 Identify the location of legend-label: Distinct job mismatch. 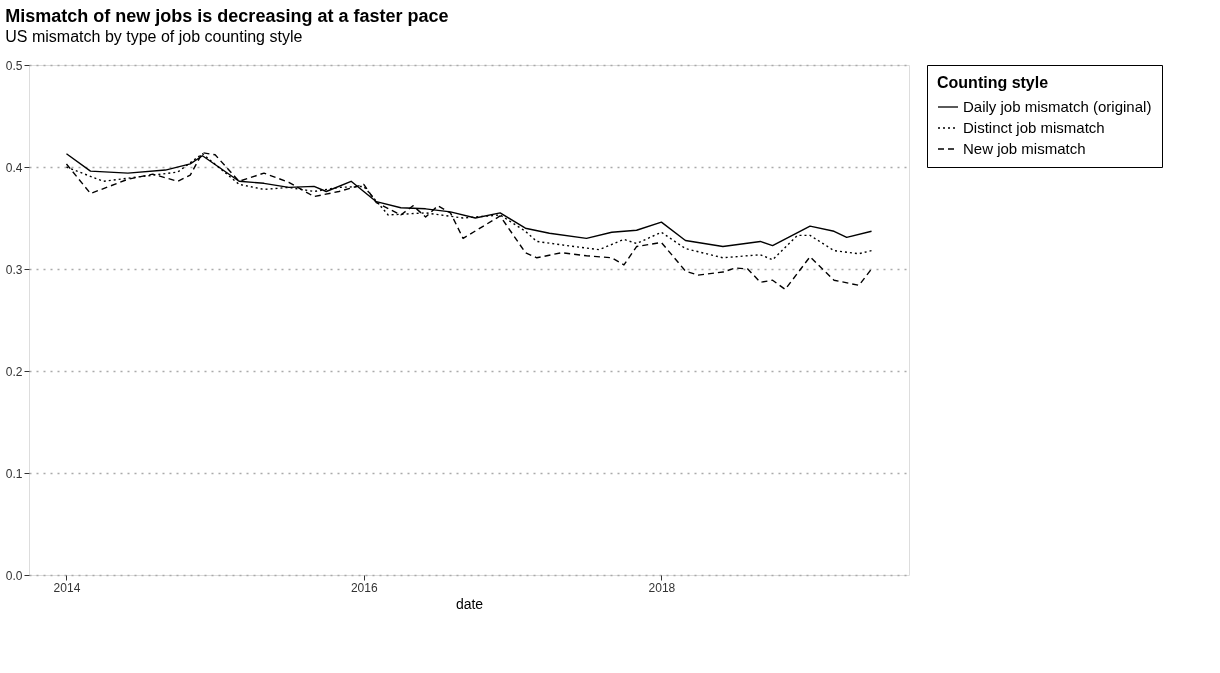
(1034, 127).